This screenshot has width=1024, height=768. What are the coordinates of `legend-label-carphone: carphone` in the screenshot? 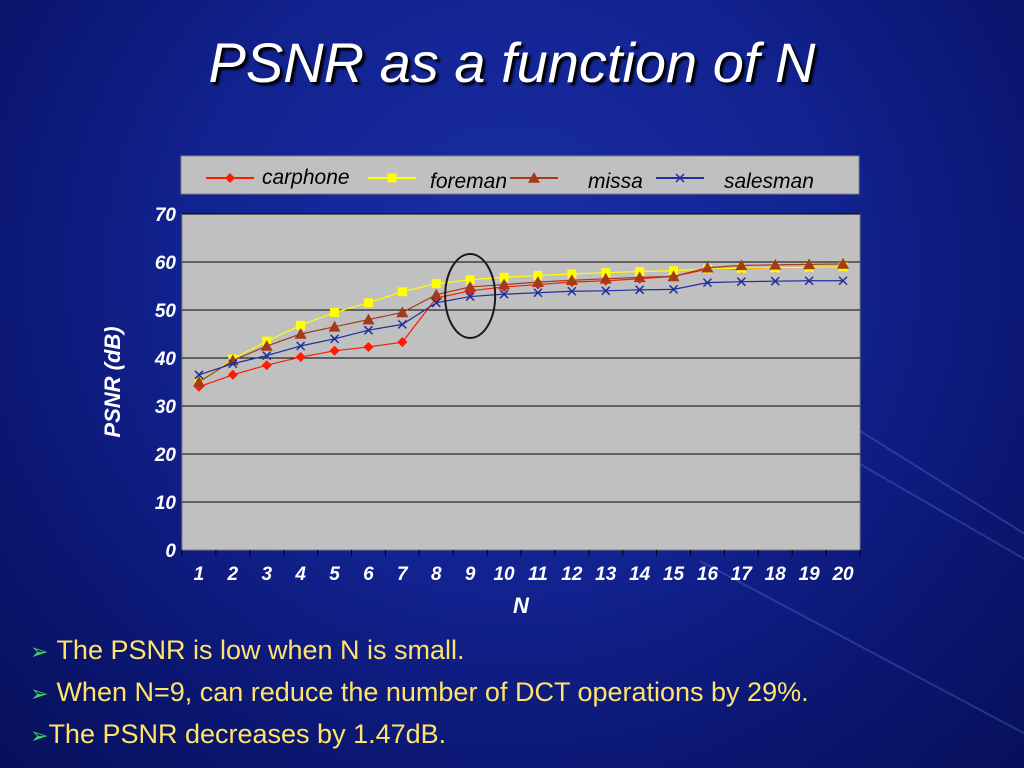 It's located at (306, 177).